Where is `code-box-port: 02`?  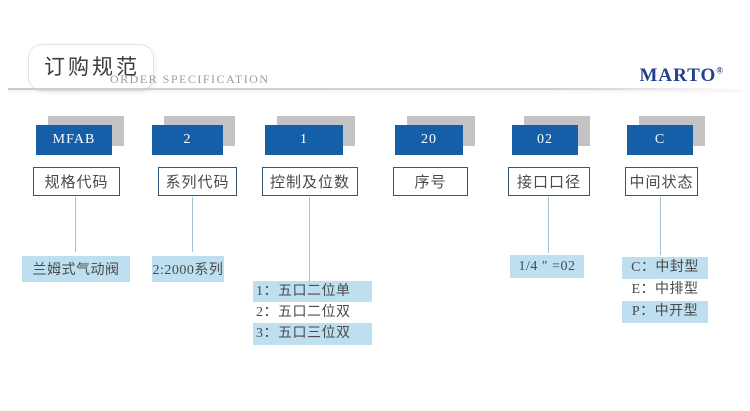
code-box-port: 02 is located at coordinates (545, 140).